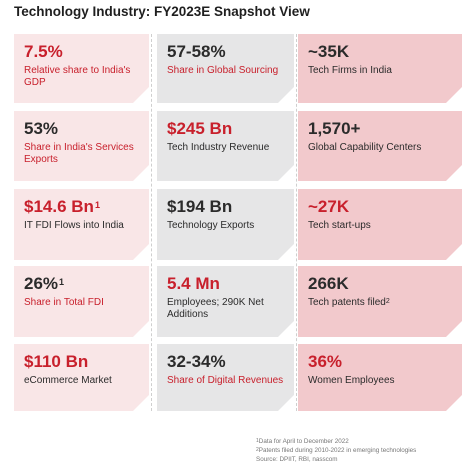 The height and width of the screenshot is (475, 474). I want to click on stat-card-services-exports: 53% Share in India's Services Exports, so click(81, 146).